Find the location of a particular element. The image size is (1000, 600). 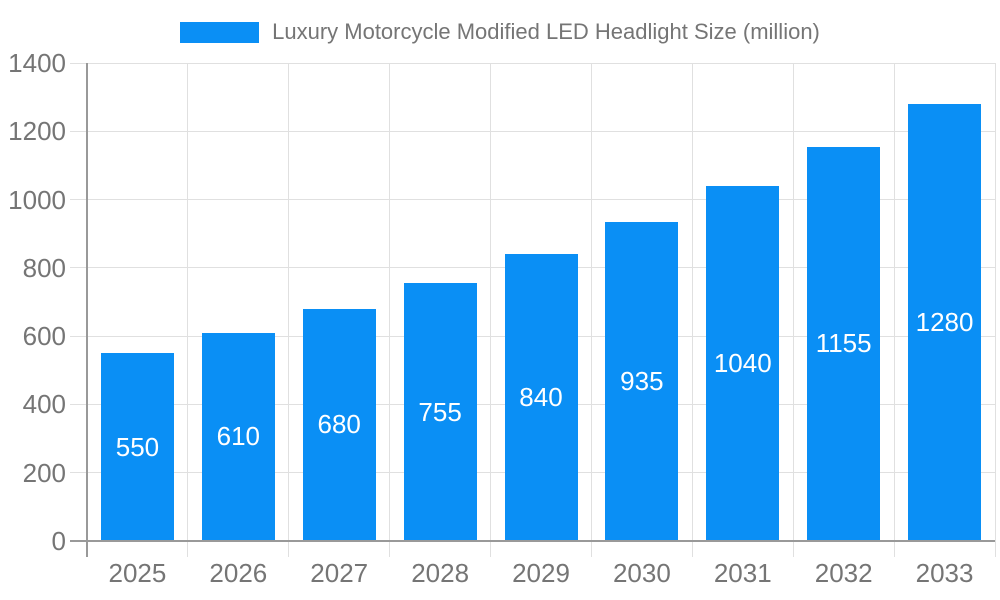

bar: 1280 is located at coordinates (945, 322).